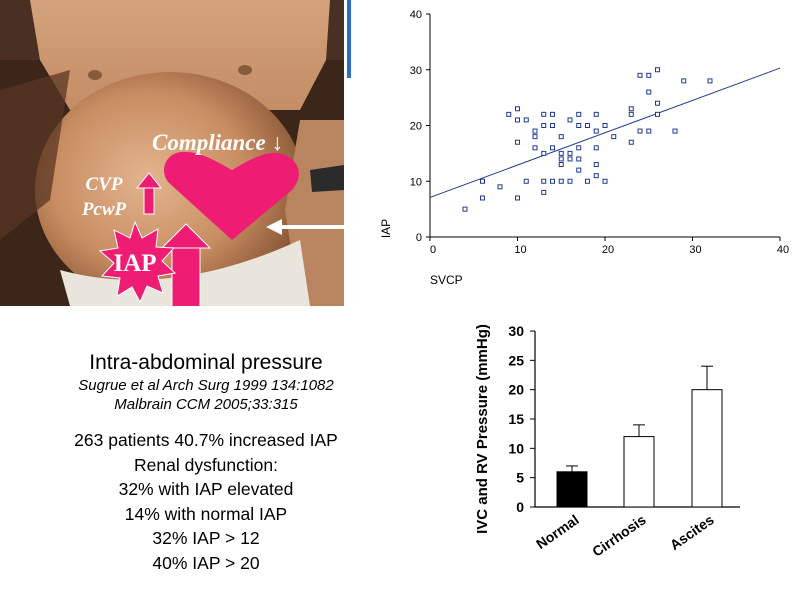 The image size is (800, 600). Describe the element at coordinates (104, 197) in the screenshot. I see `cvp-pcwp-label: CVP PcwP` at that location.